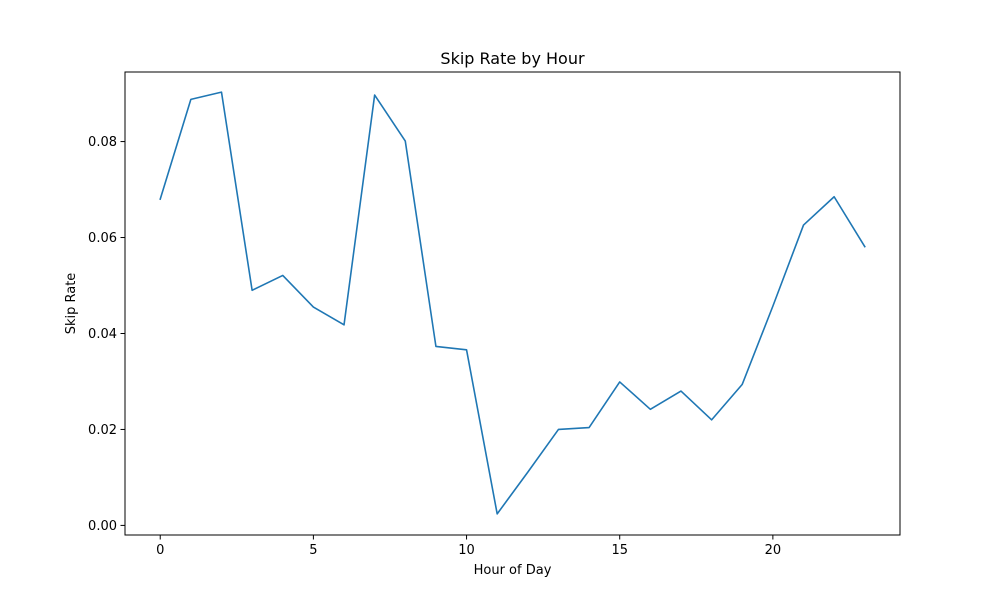  I want to click on x-tick-label: 5, so click(313, 550).